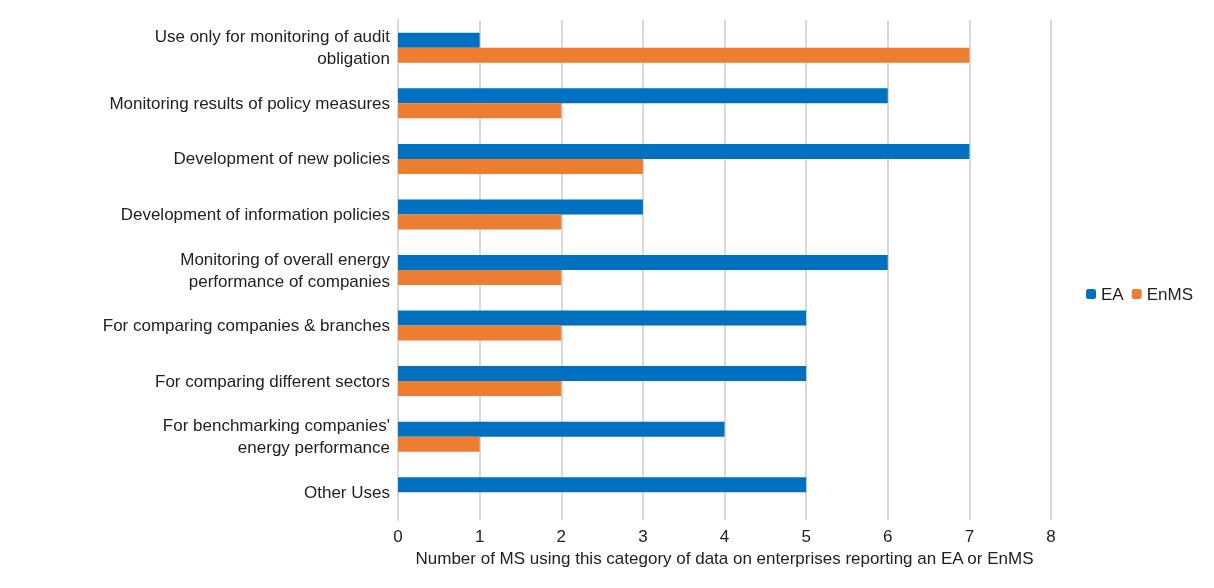  What do you see at coordinates (724, 558) in the screenshot?
I see `x-axis-title: Number of MS using this category of data on enterprises reporting an EA or EnMS` at bounding box center [724, 558].